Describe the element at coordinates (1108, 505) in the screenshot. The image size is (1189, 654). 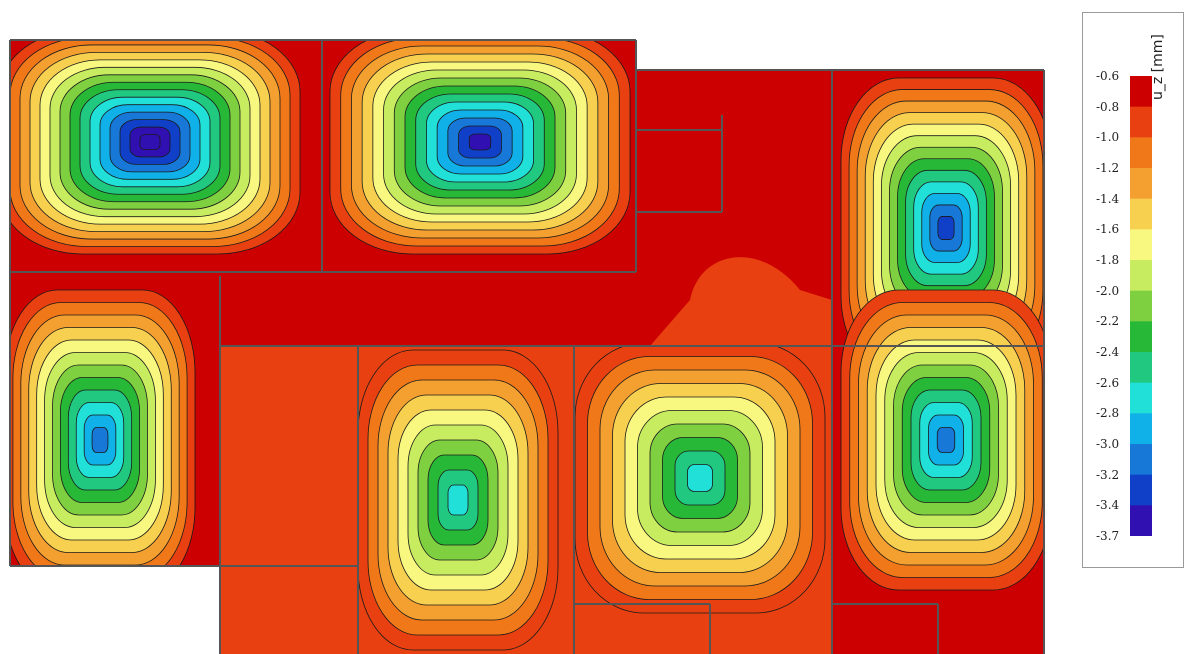
I see `legend-tick-label: -3.4` at that location.